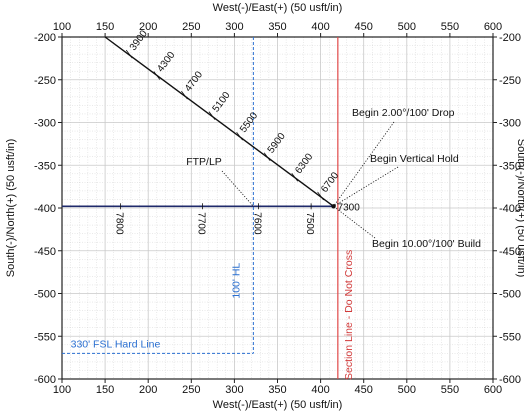  Describe the element at coordinates (277, 143) in the screenshot. I see `md-label: 5900` at that location.